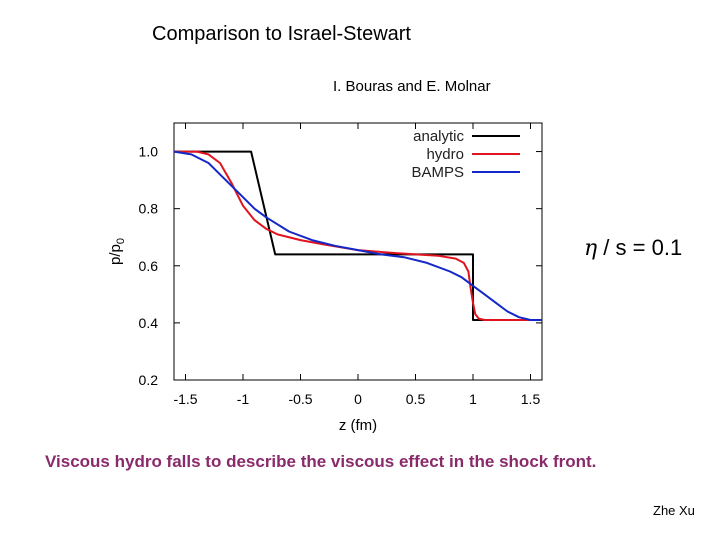 The height and width of the screenshot is (540, 720). Describe the element at coordinates (438, 136) in the screenshot. I see `legend-label-analytic: analytic` at that location.